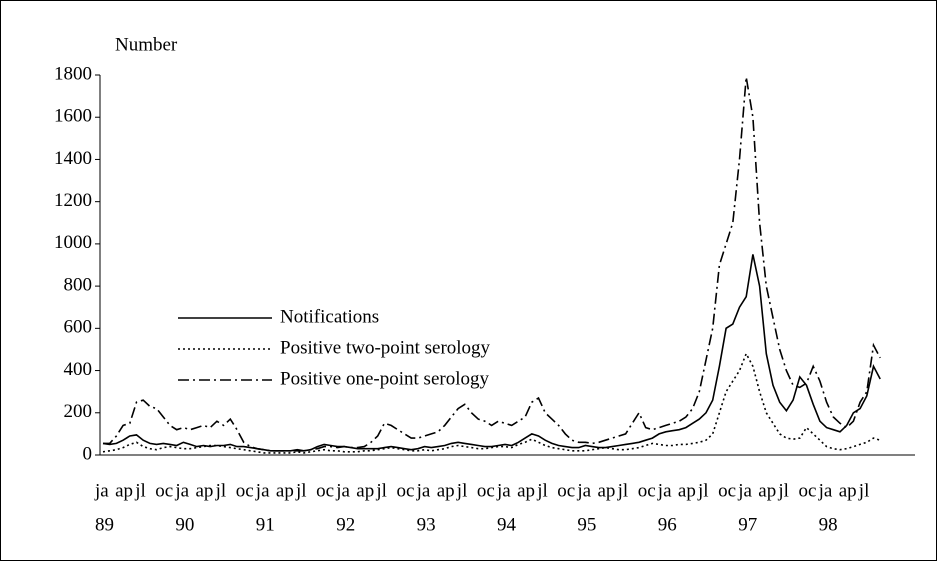 This screenshot has height=568, width=943. Describe the element at coordinates (78, 327) in the screenshot. I see `y-tick-label: 600` at that location.